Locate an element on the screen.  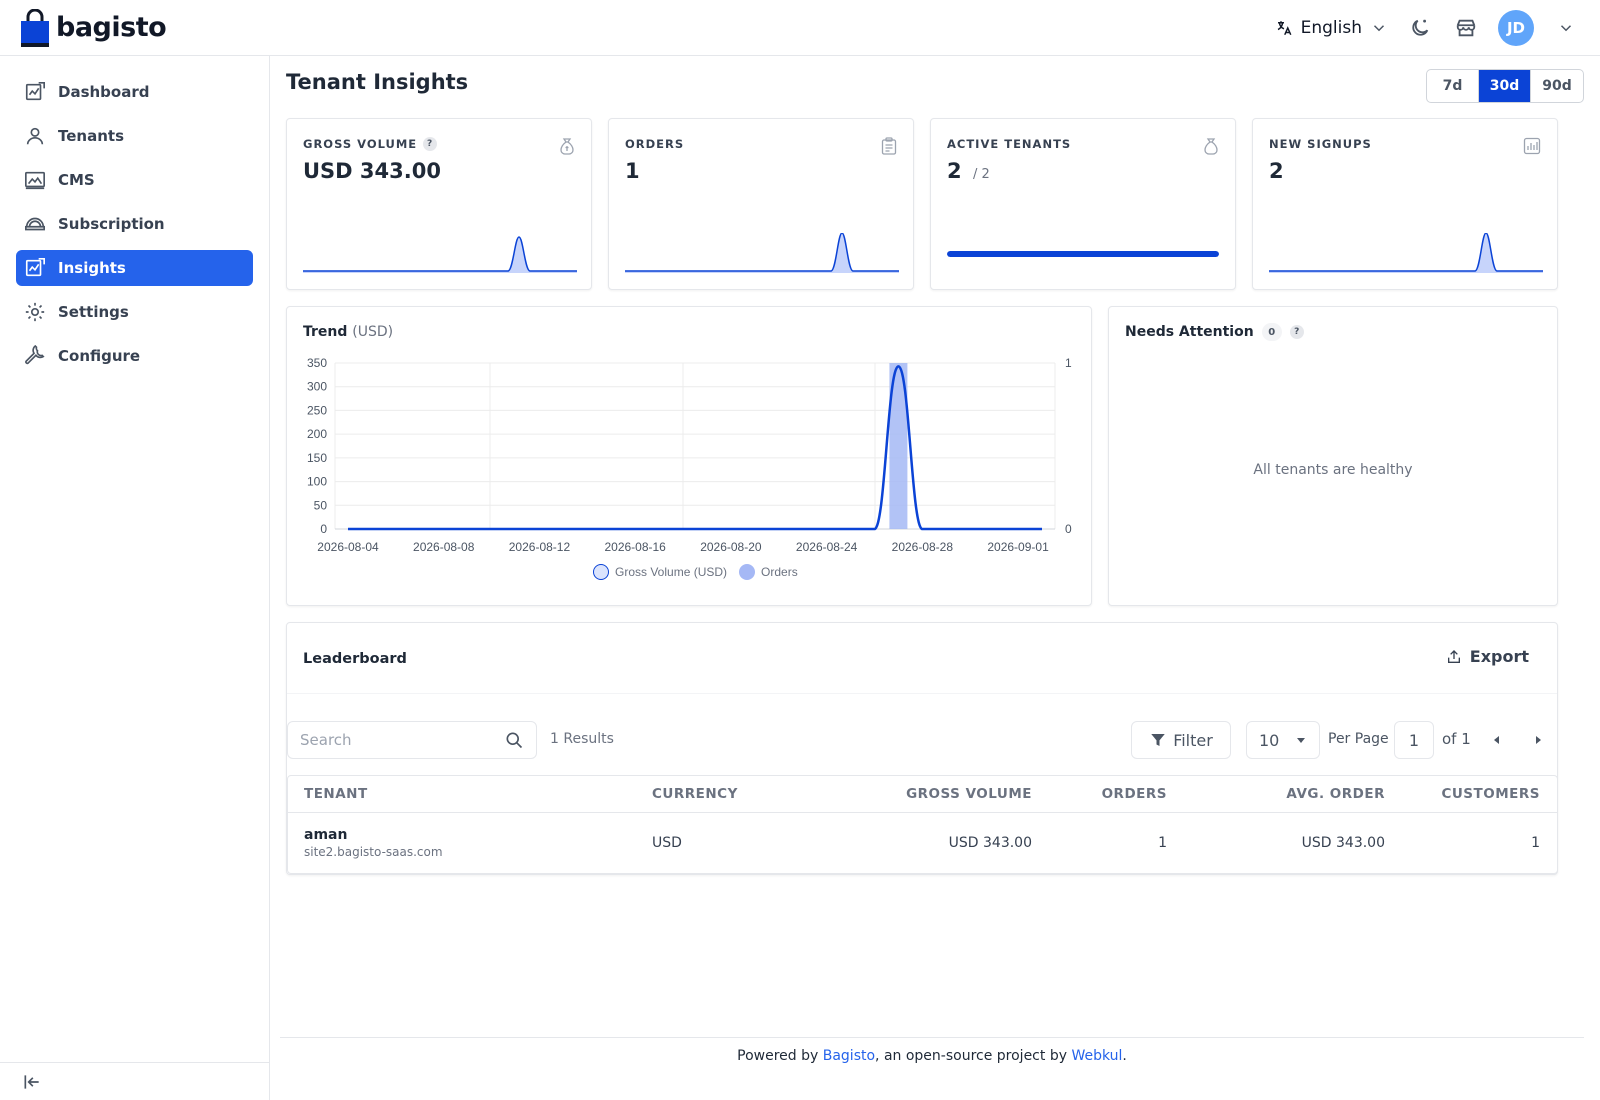
kpi-label: NEW SIGNUPS is located at coordinates (1320, 144).